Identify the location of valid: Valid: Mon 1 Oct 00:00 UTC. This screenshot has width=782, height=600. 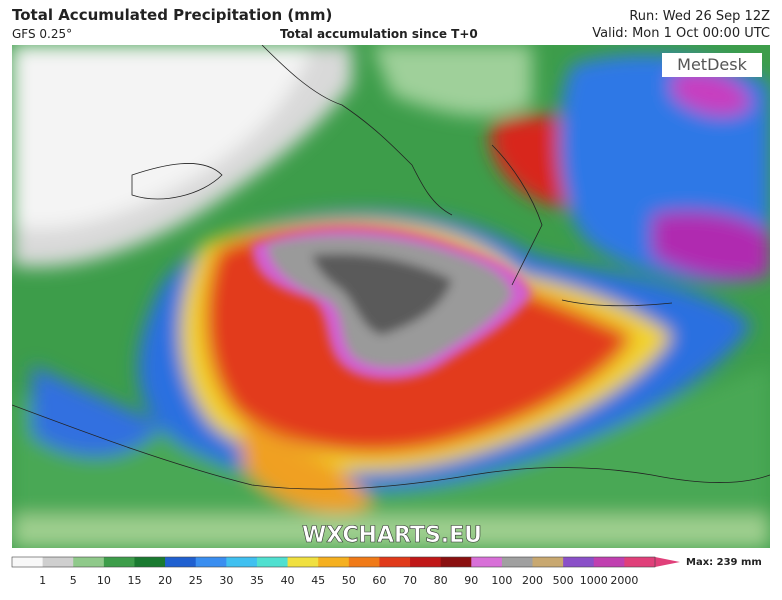
(681, 33).